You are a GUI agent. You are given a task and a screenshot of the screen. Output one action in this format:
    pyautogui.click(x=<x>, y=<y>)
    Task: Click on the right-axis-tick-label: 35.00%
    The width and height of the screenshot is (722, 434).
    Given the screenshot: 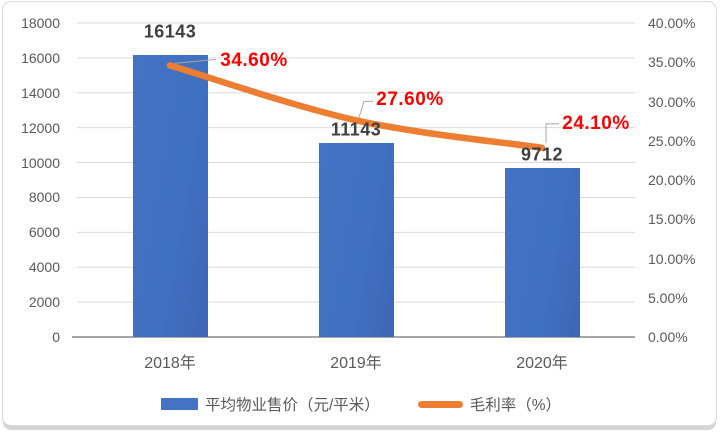 What is the action you would take?
    pyautogui.click(x=672, y=62)
    